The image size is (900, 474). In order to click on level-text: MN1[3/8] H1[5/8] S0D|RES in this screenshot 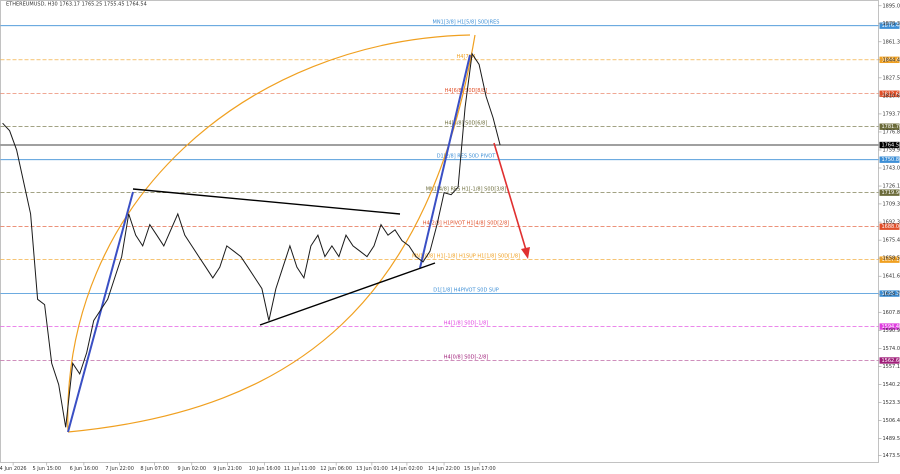, I will do `click(466, 23)`.